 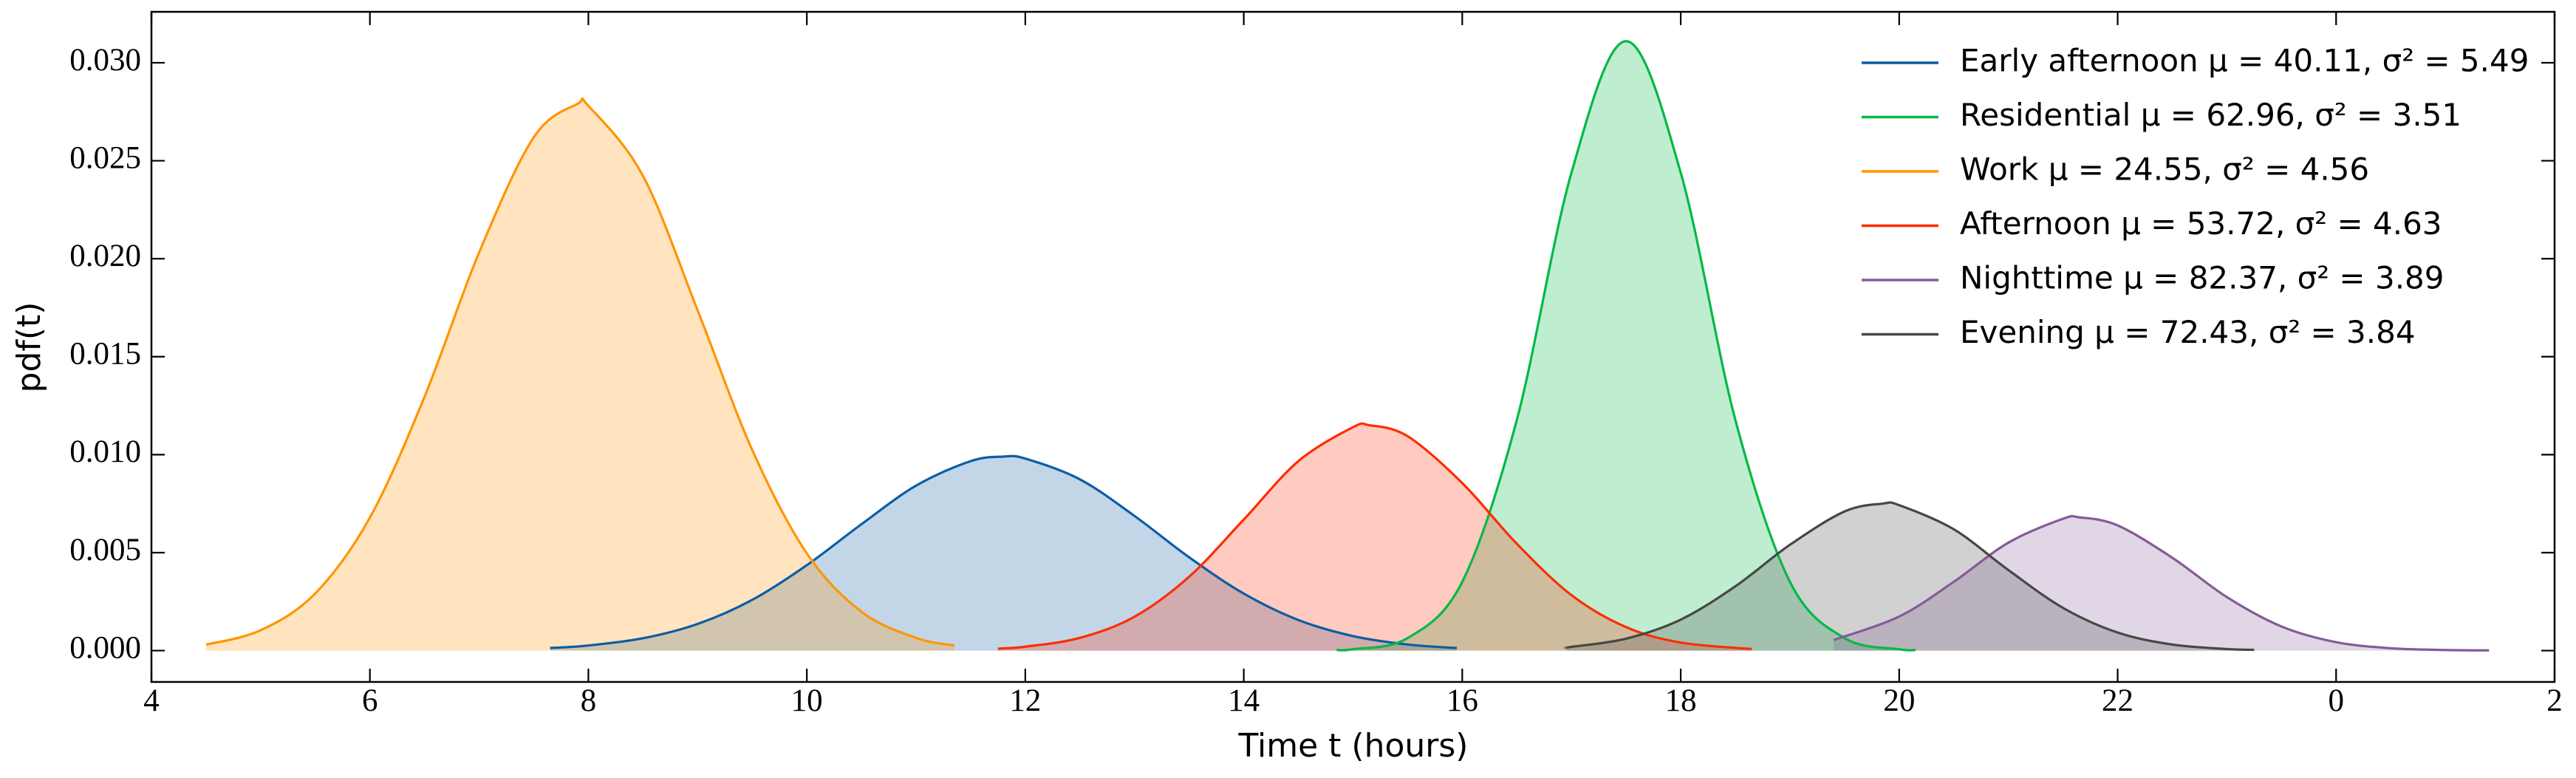 What do you see at coordinates (2117, 700) in the screenshot?
I see `x-tick-label: 22` at bounding box center [2117, 700].